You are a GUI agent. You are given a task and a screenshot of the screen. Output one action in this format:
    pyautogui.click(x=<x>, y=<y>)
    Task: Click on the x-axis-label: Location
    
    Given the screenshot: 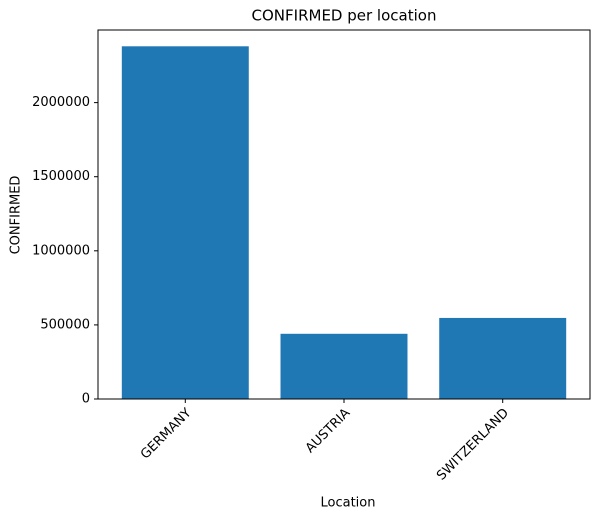 What is the action you would take?
    pyautogui.click(x=348, y=503)
    